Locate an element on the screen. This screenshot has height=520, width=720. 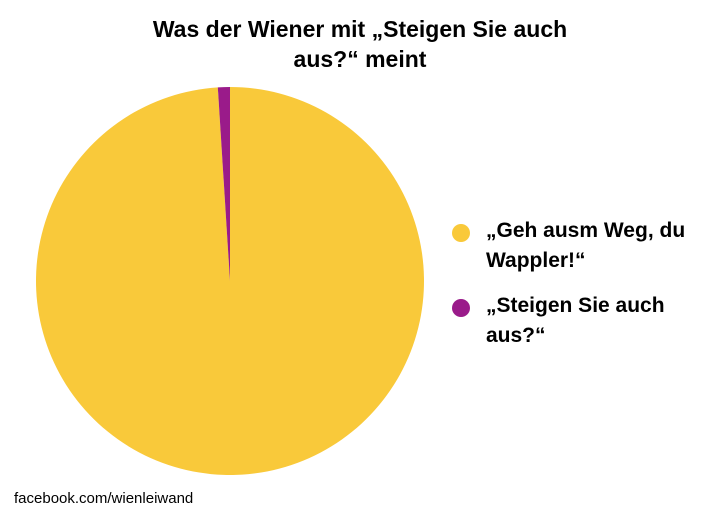
legend-item: „Geh ausm Weg, du Wappler!“ is located at coordinates (582, 246).